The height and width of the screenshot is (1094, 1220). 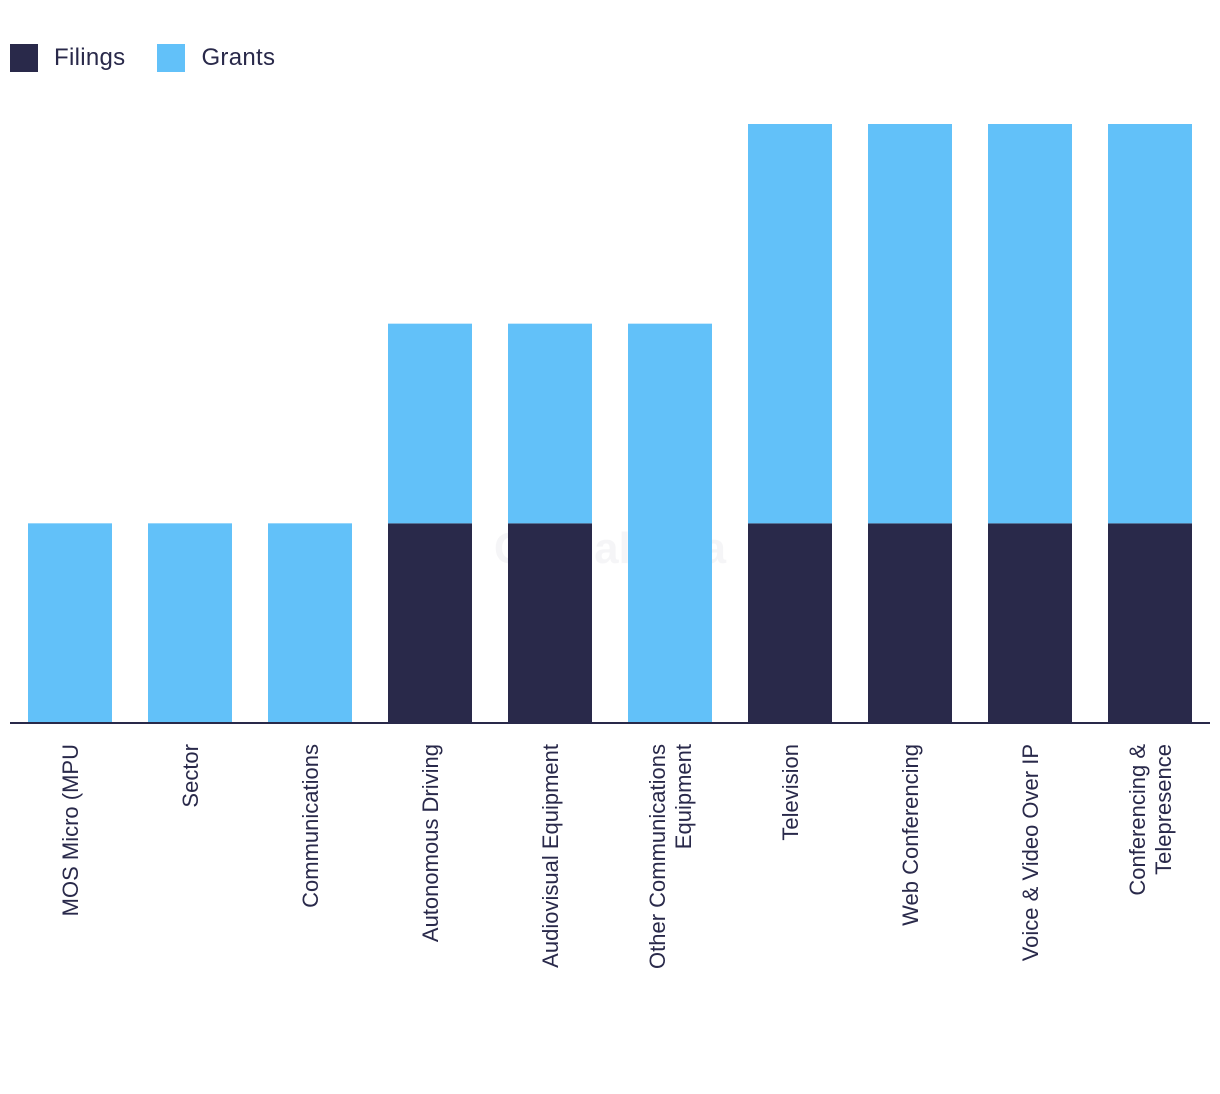 I want to click on x-tick-label-4: Audiovisual Equipment, so click(x=550, y=856).